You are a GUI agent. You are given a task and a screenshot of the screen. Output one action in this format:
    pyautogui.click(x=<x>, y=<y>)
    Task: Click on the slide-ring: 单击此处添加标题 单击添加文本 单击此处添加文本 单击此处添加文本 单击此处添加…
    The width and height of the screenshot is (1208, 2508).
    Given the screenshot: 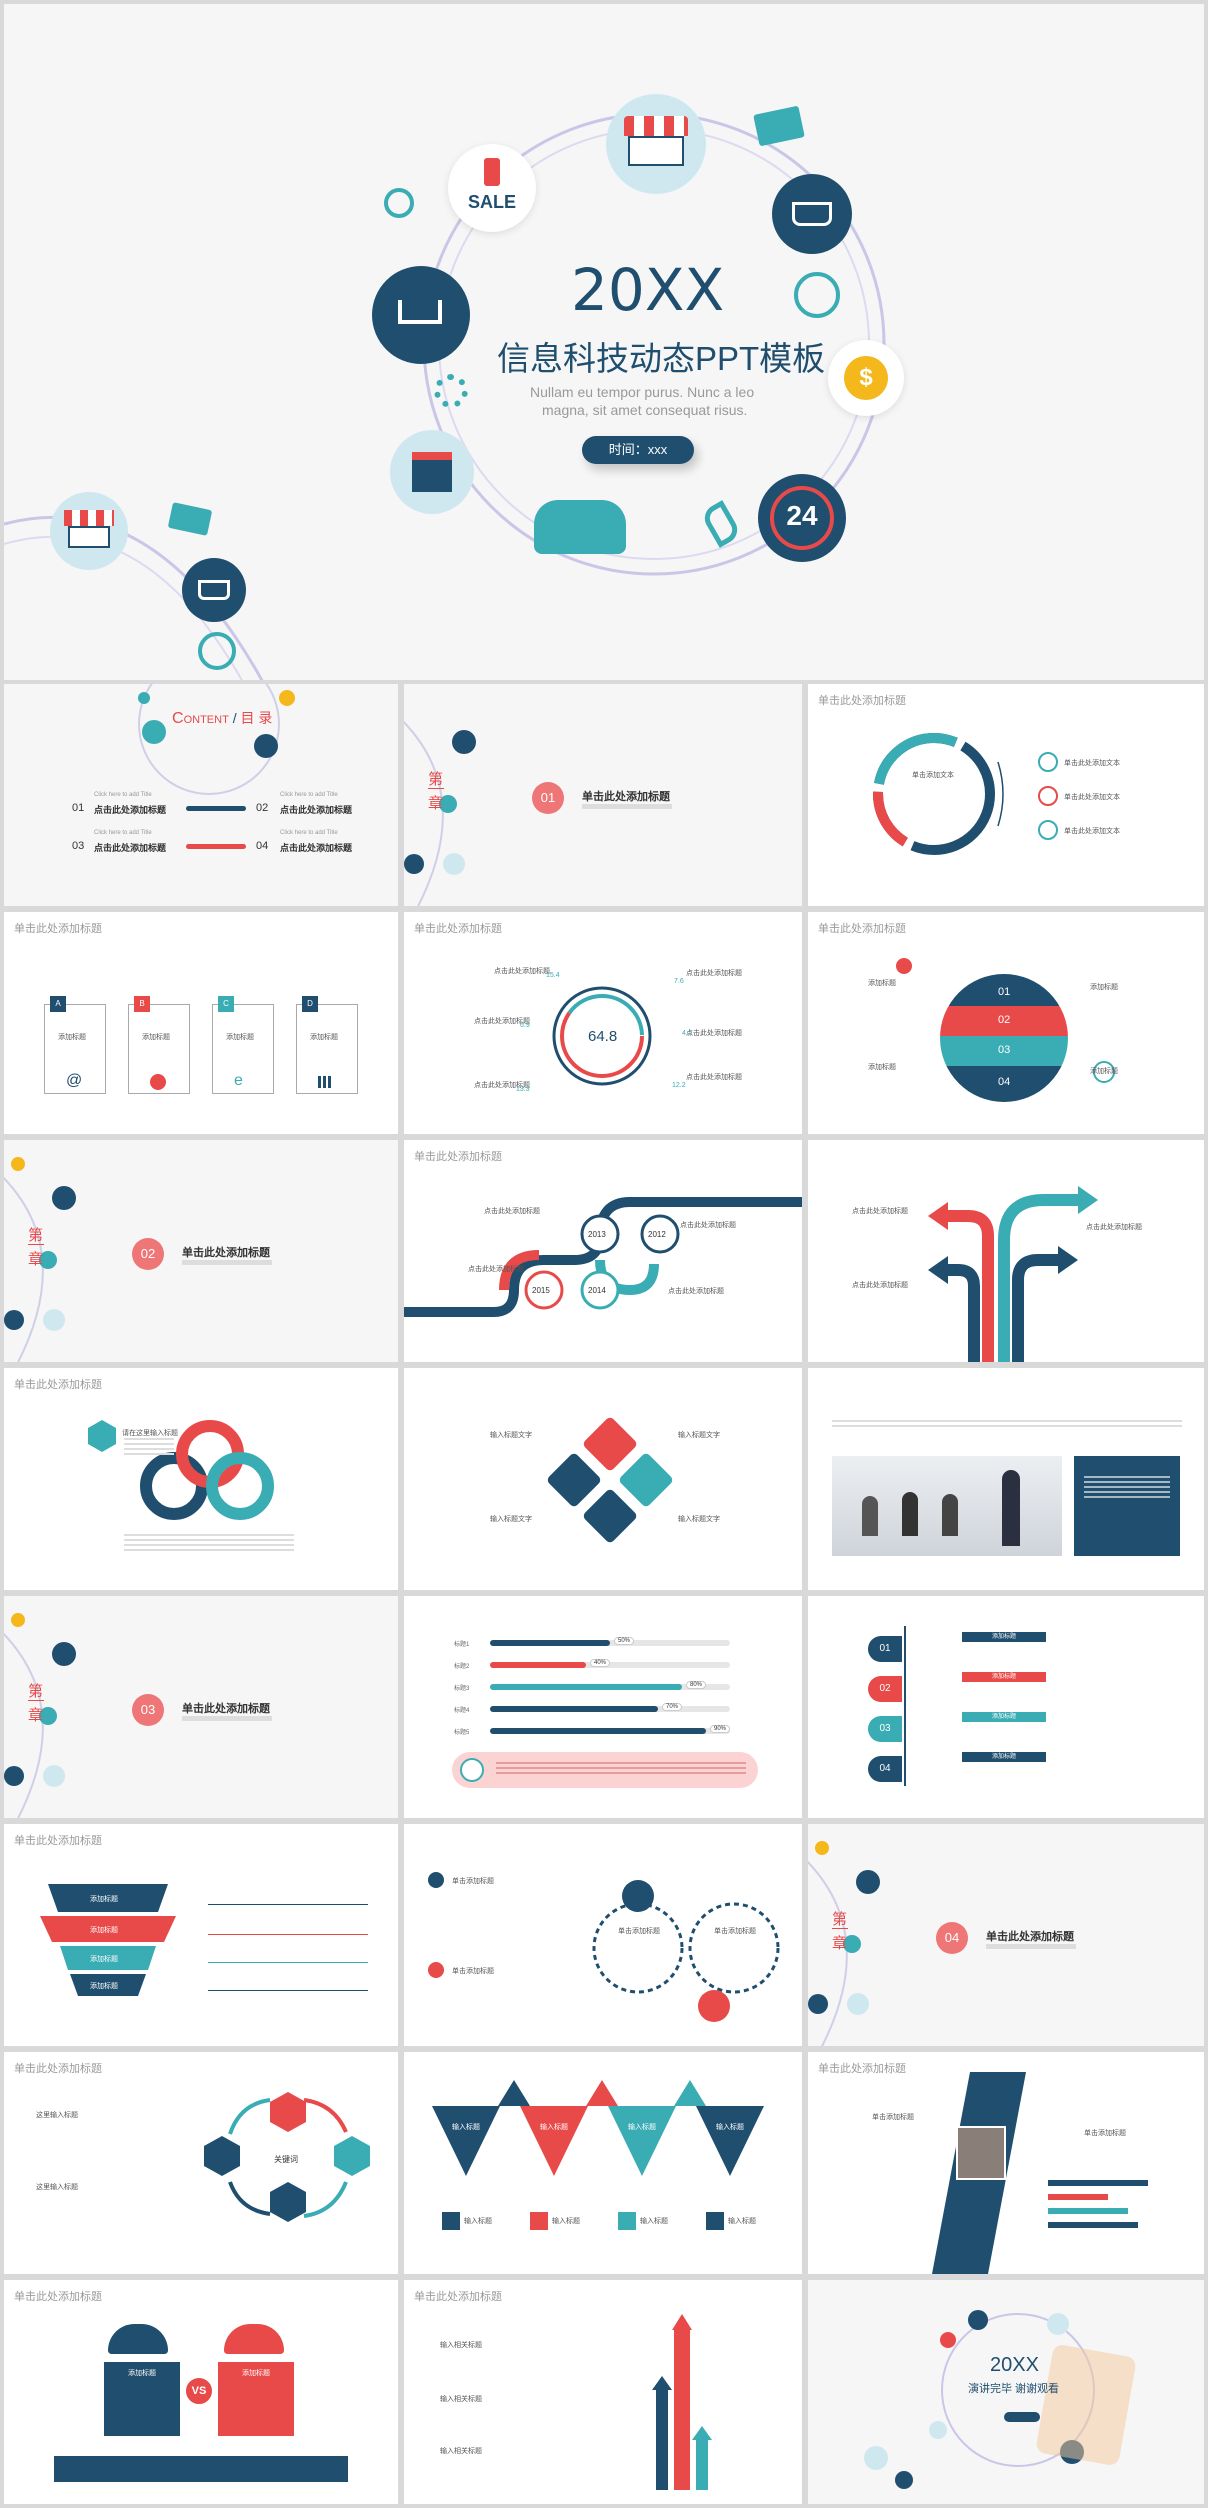 What is the action you would take?
    pyautogui.click(x=1006, y=795)
    